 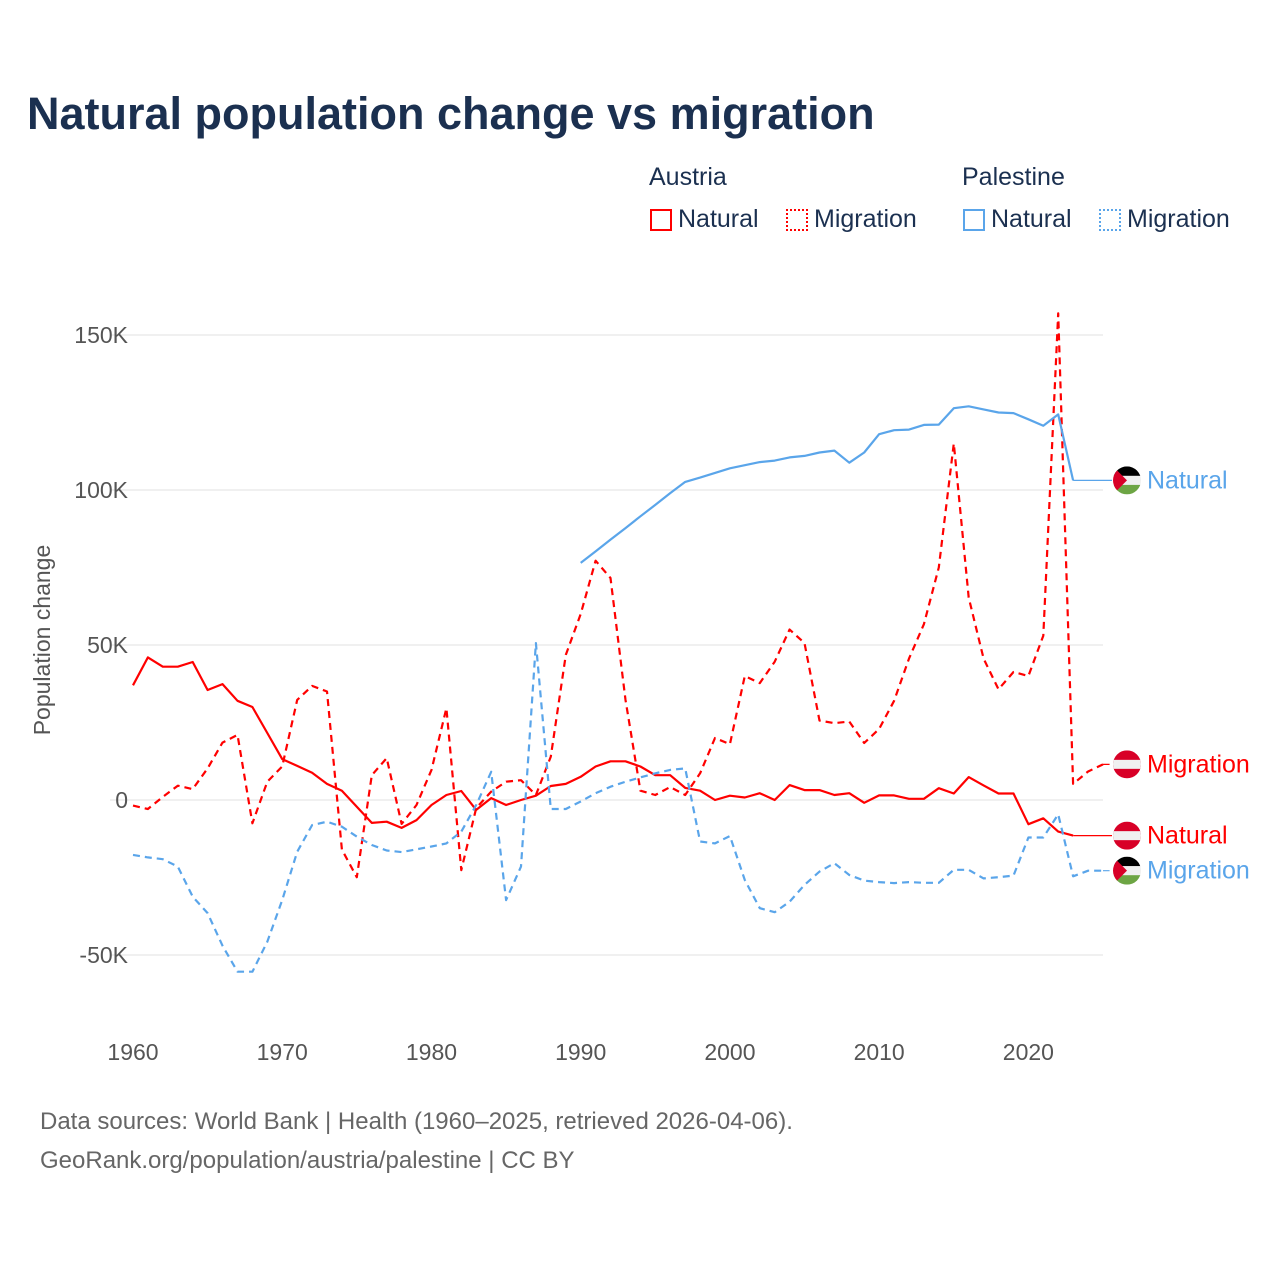 I want to click on series-line-austria-natural, so click(x=603, y=746).